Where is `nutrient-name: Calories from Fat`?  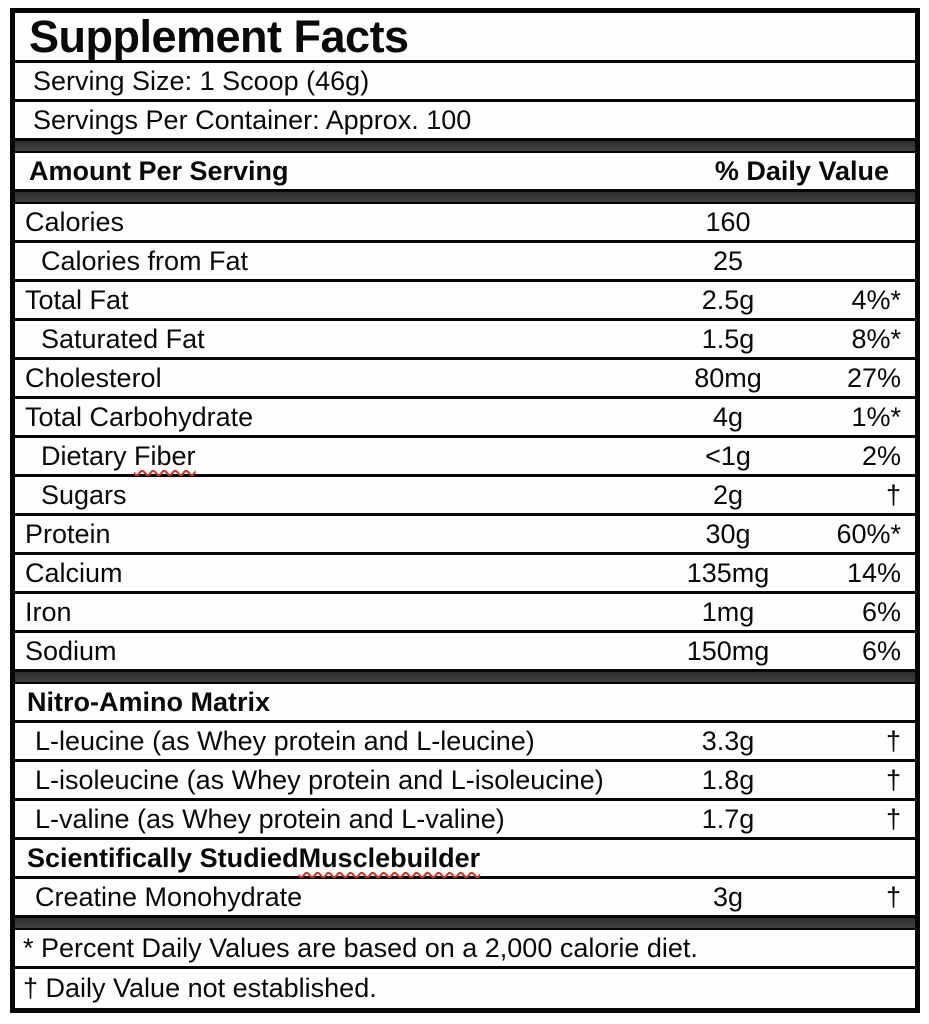
nutrient-name: Calories from Fat is located at coordinates (334, 260).